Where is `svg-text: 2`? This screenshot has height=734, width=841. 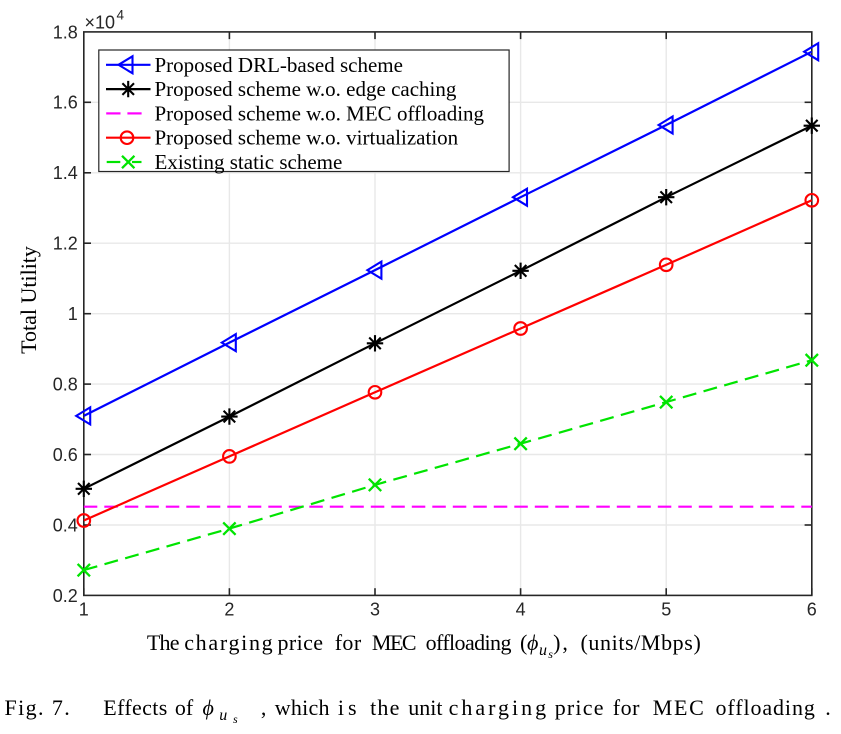
svg-text: 2 is located at coordinates (229, 610).